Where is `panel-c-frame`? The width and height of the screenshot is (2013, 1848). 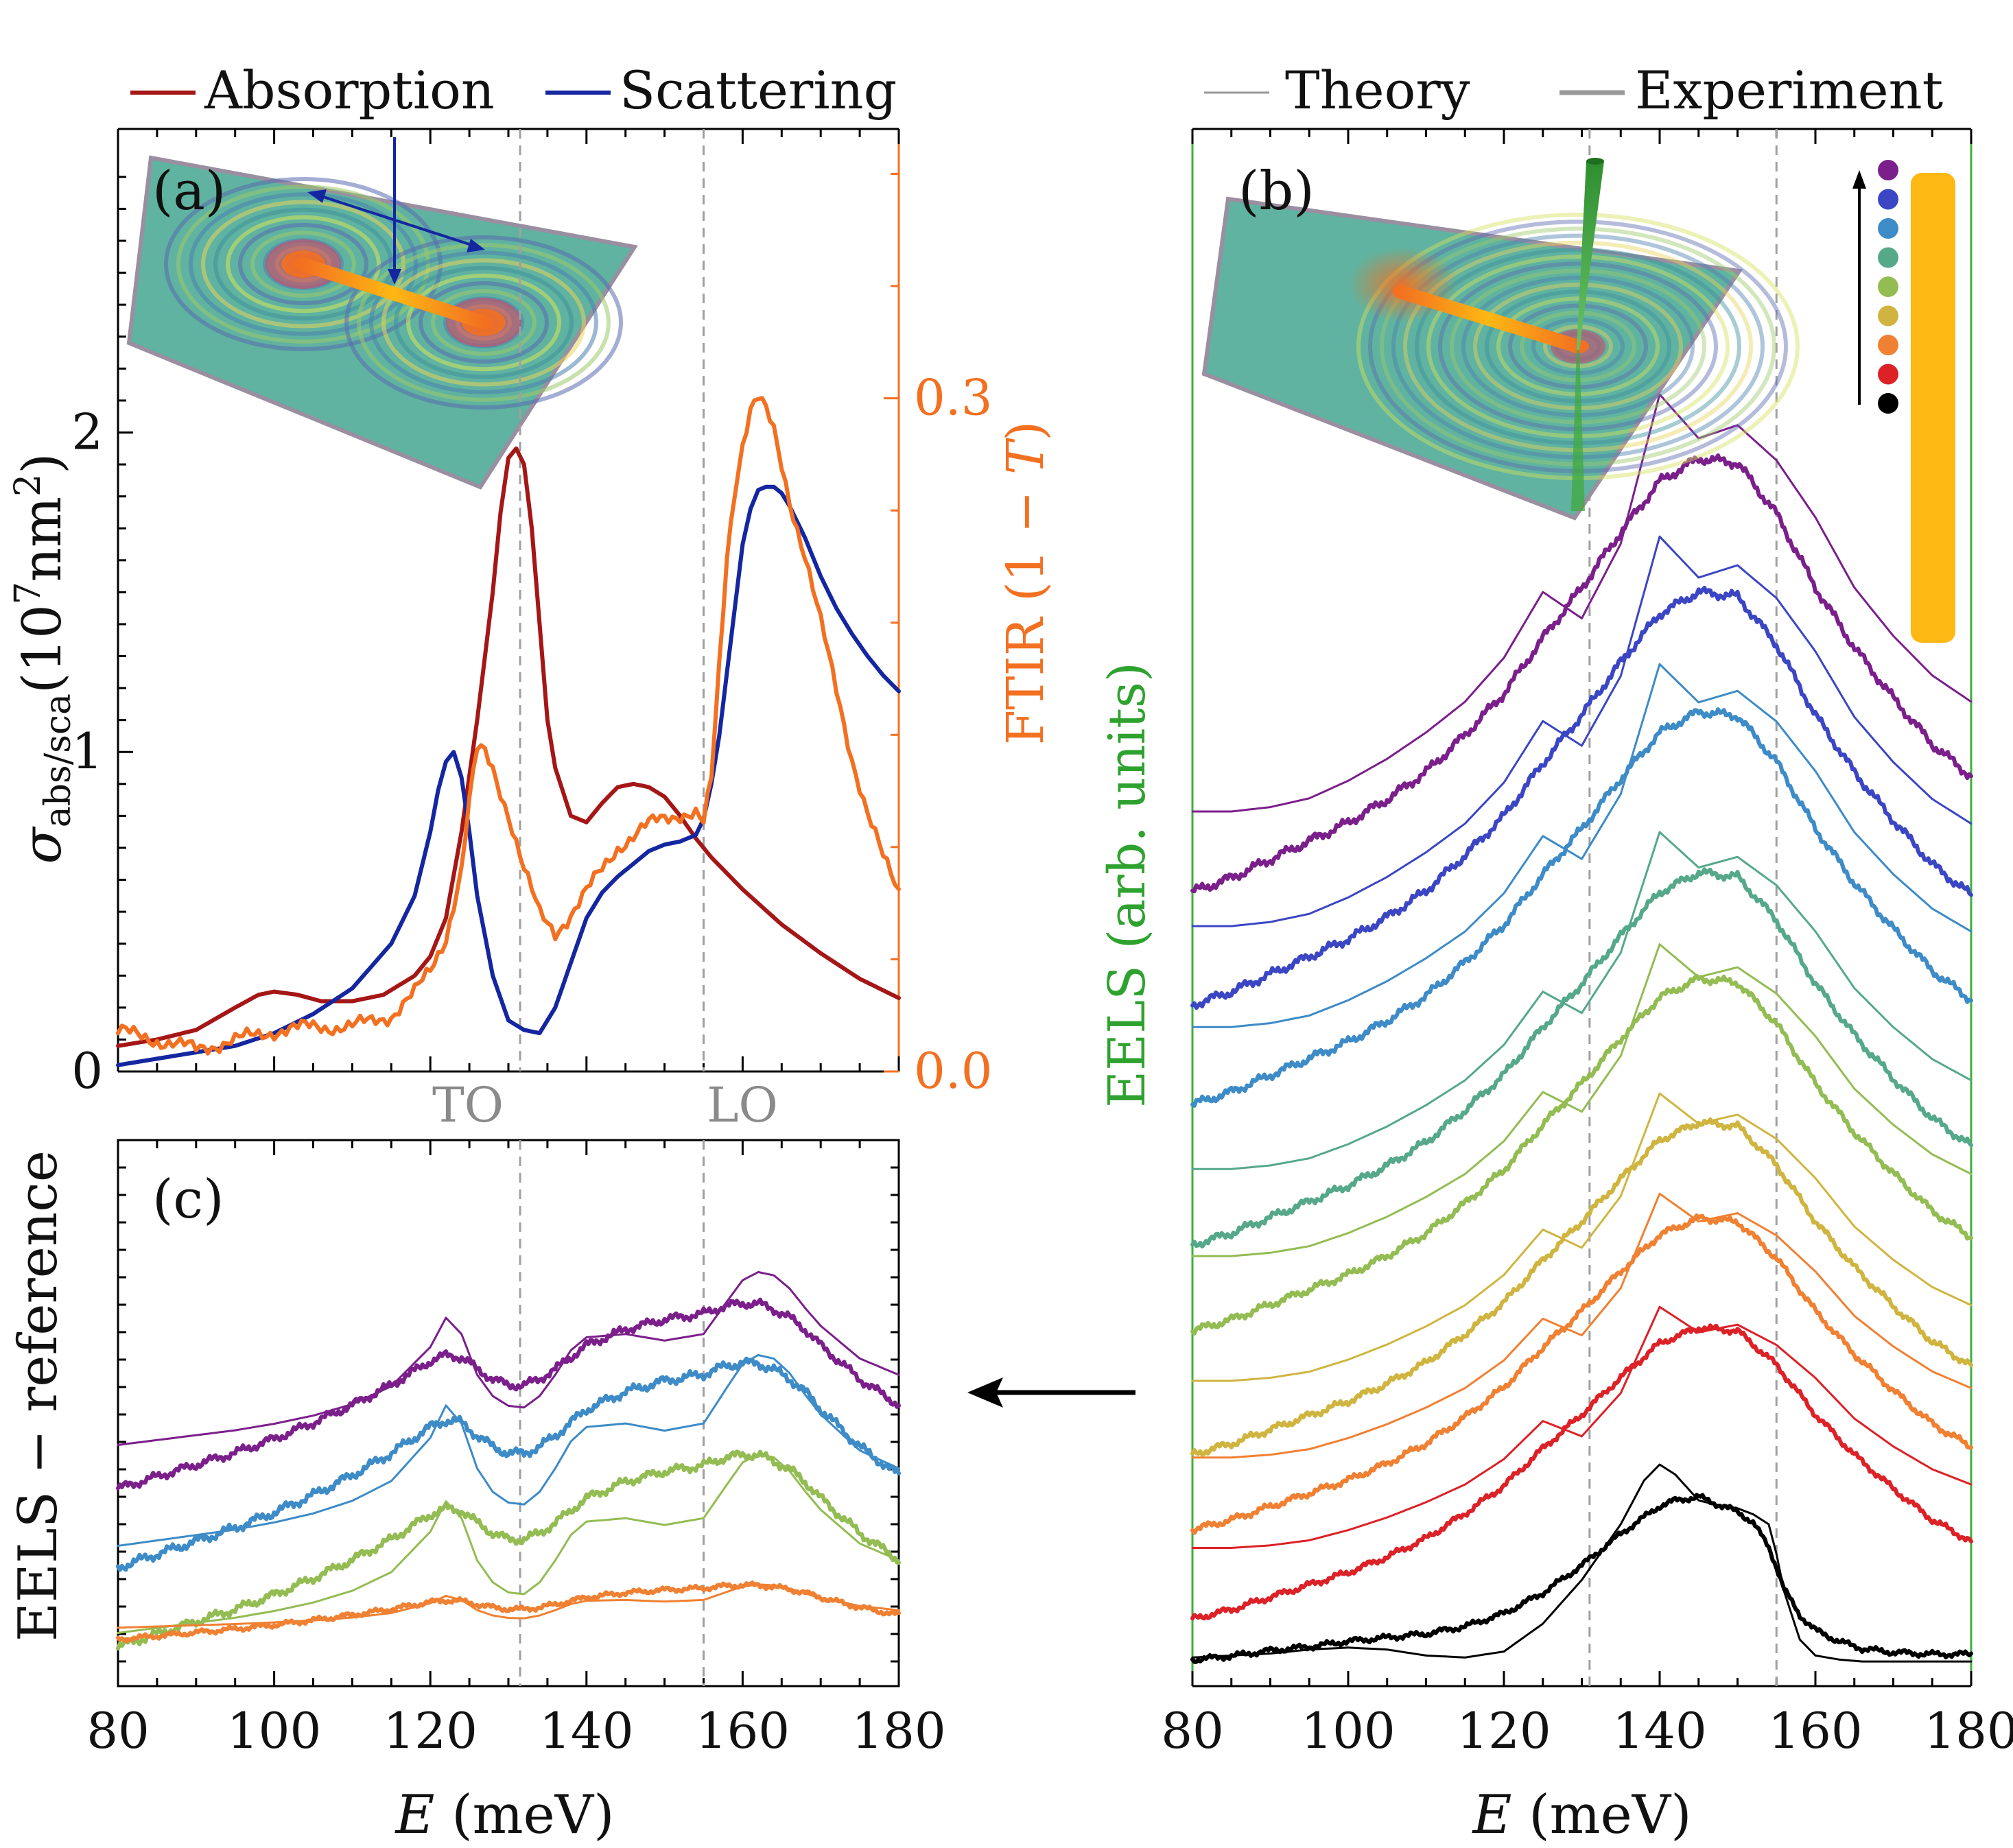 panel-c-frame is located at coordinates (508, 1413).